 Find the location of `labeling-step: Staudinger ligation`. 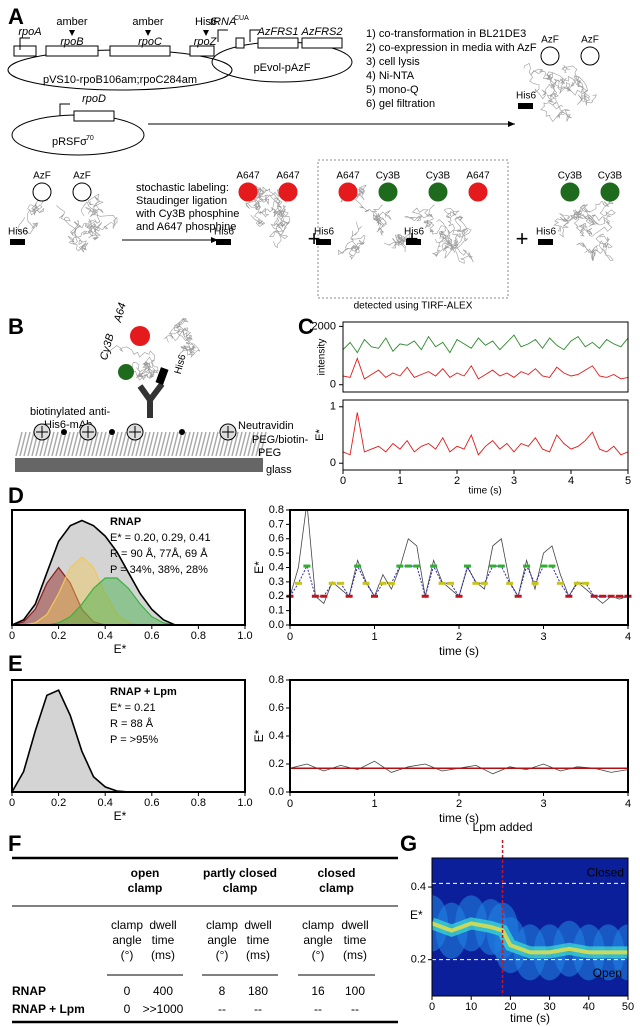

labeling-step: Staudinger ligation is located at coordinates (181, 201).